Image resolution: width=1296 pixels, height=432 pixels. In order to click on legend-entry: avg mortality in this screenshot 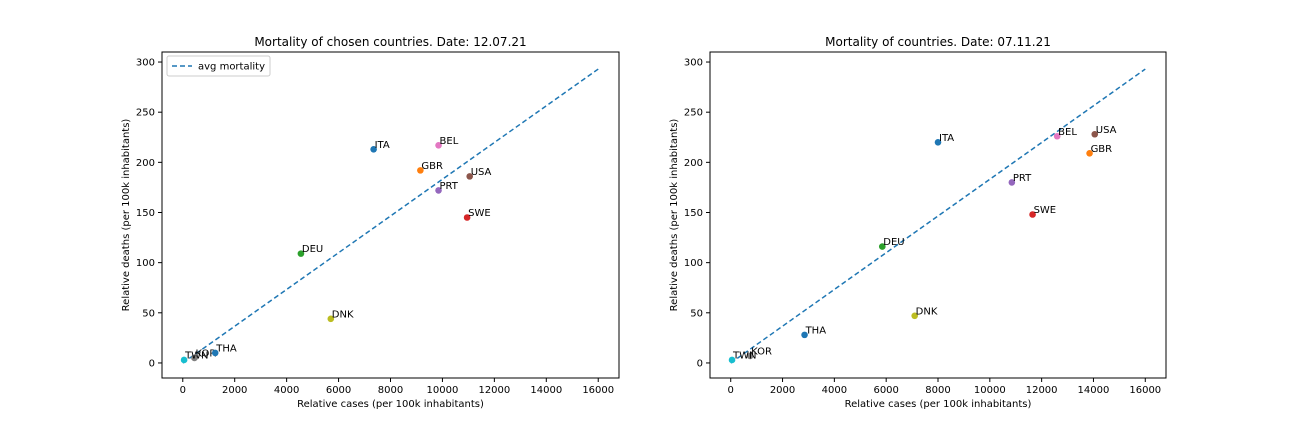, I will do `click(231, 67)`.